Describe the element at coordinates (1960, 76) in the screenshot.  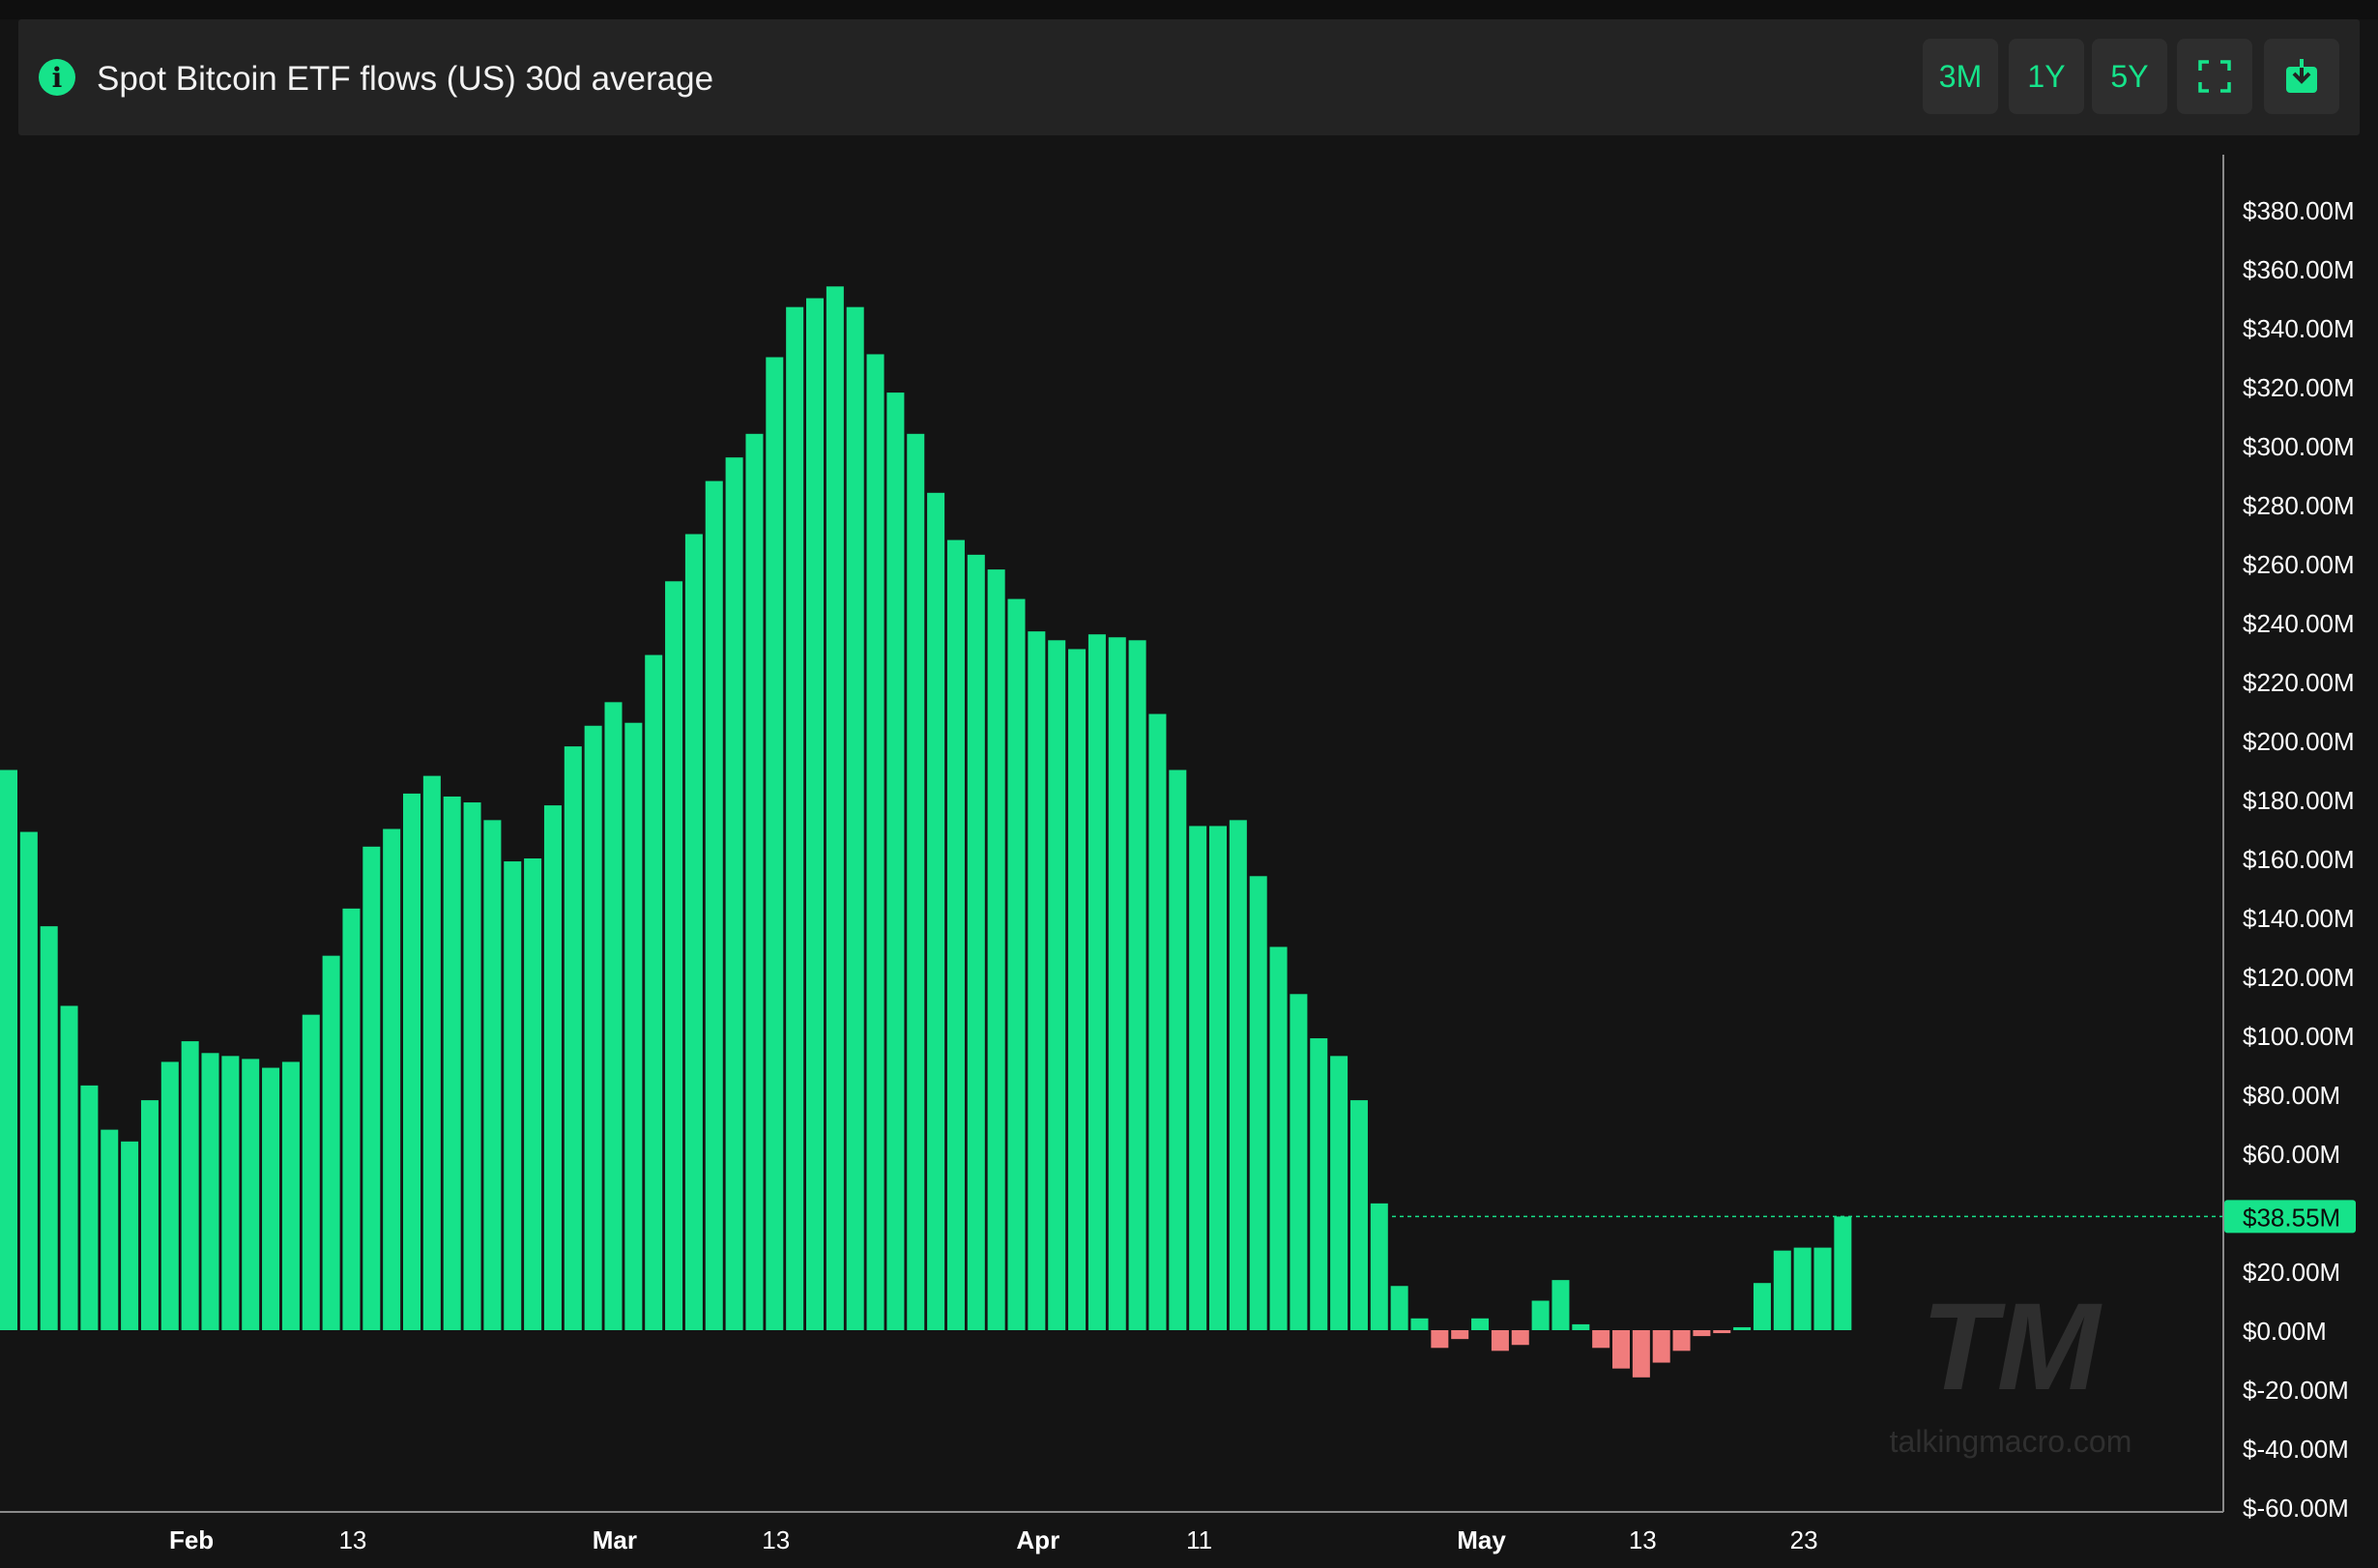
I see `range-3m-button: 3M` at that location.